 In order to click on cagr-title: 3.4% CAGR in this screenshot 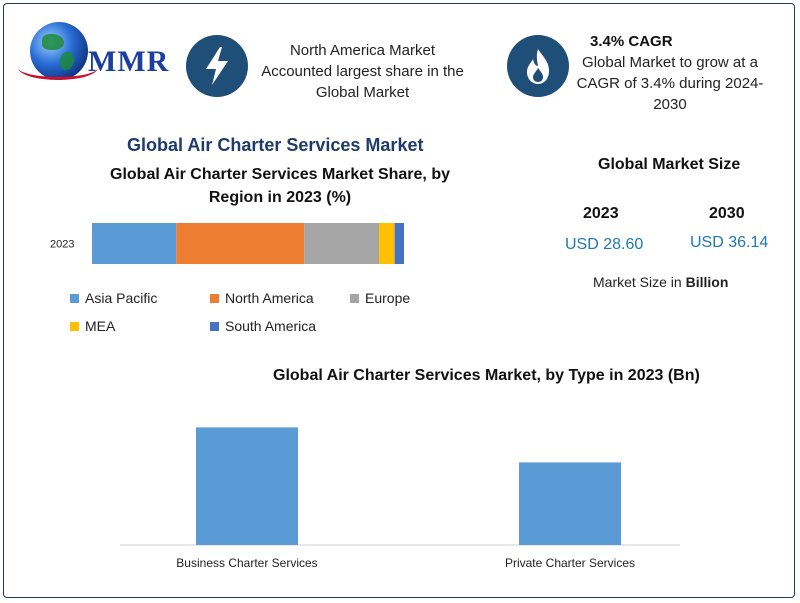, I will do `click(631, 41)`.